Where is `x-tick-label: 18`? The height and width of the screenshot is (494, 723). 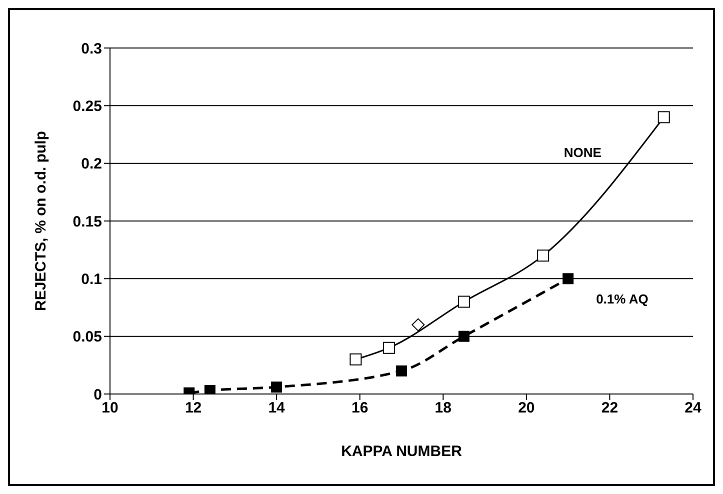
x-tick-label: 18 is located at coordinates (443, 408).